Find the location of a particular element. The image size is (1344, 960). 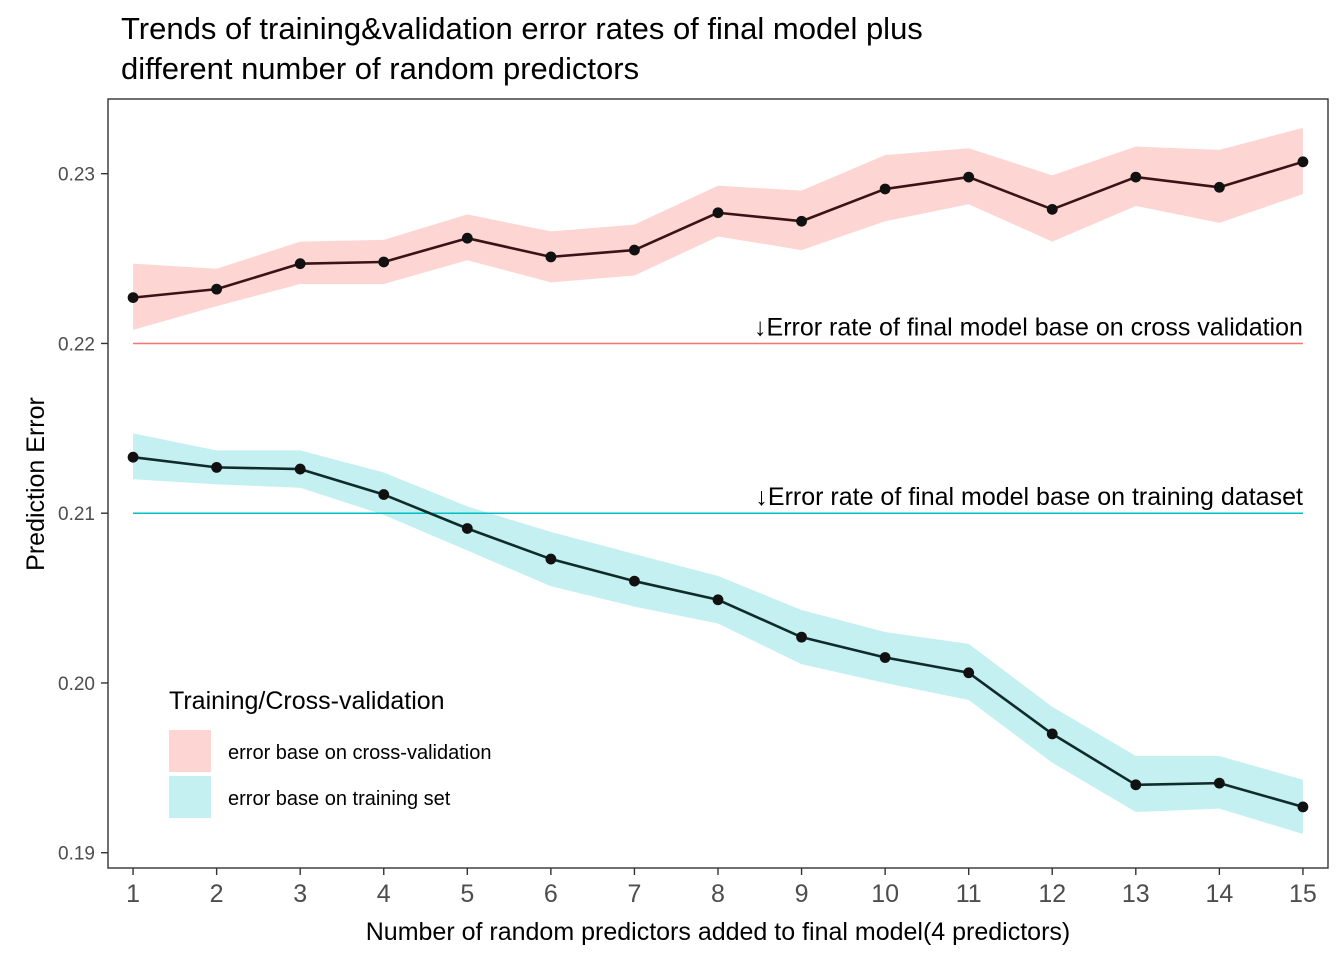

x-tick-label: 2 is located at coordinates (217, 894).